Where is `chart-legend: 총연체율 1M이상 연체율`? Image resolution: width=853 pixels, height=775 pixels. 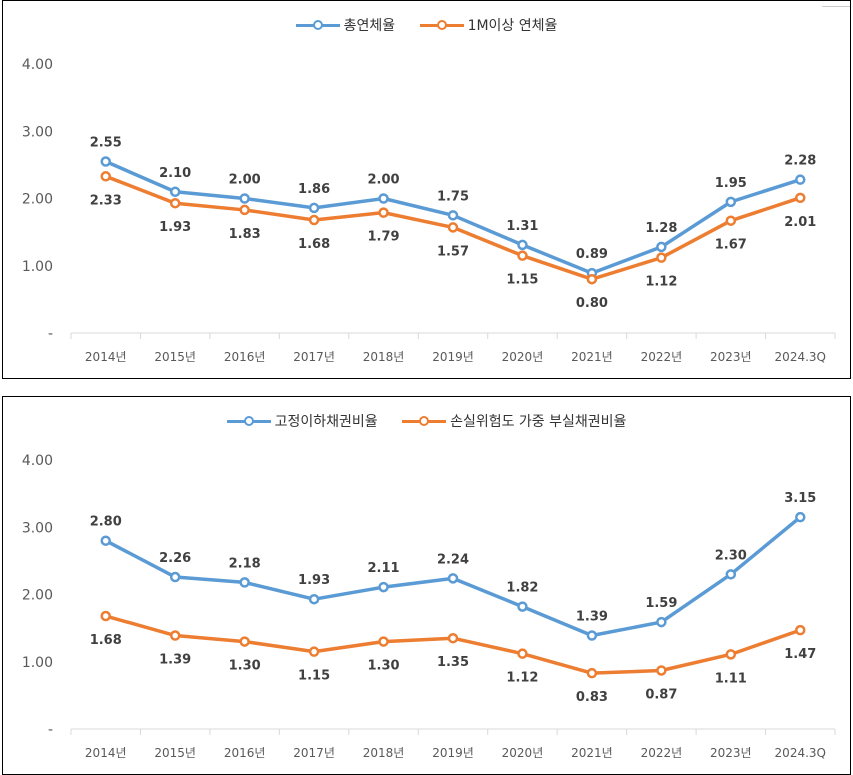 chart-legend: 총연체율 1M이상 연체율 is located at coordinates (426, 25).